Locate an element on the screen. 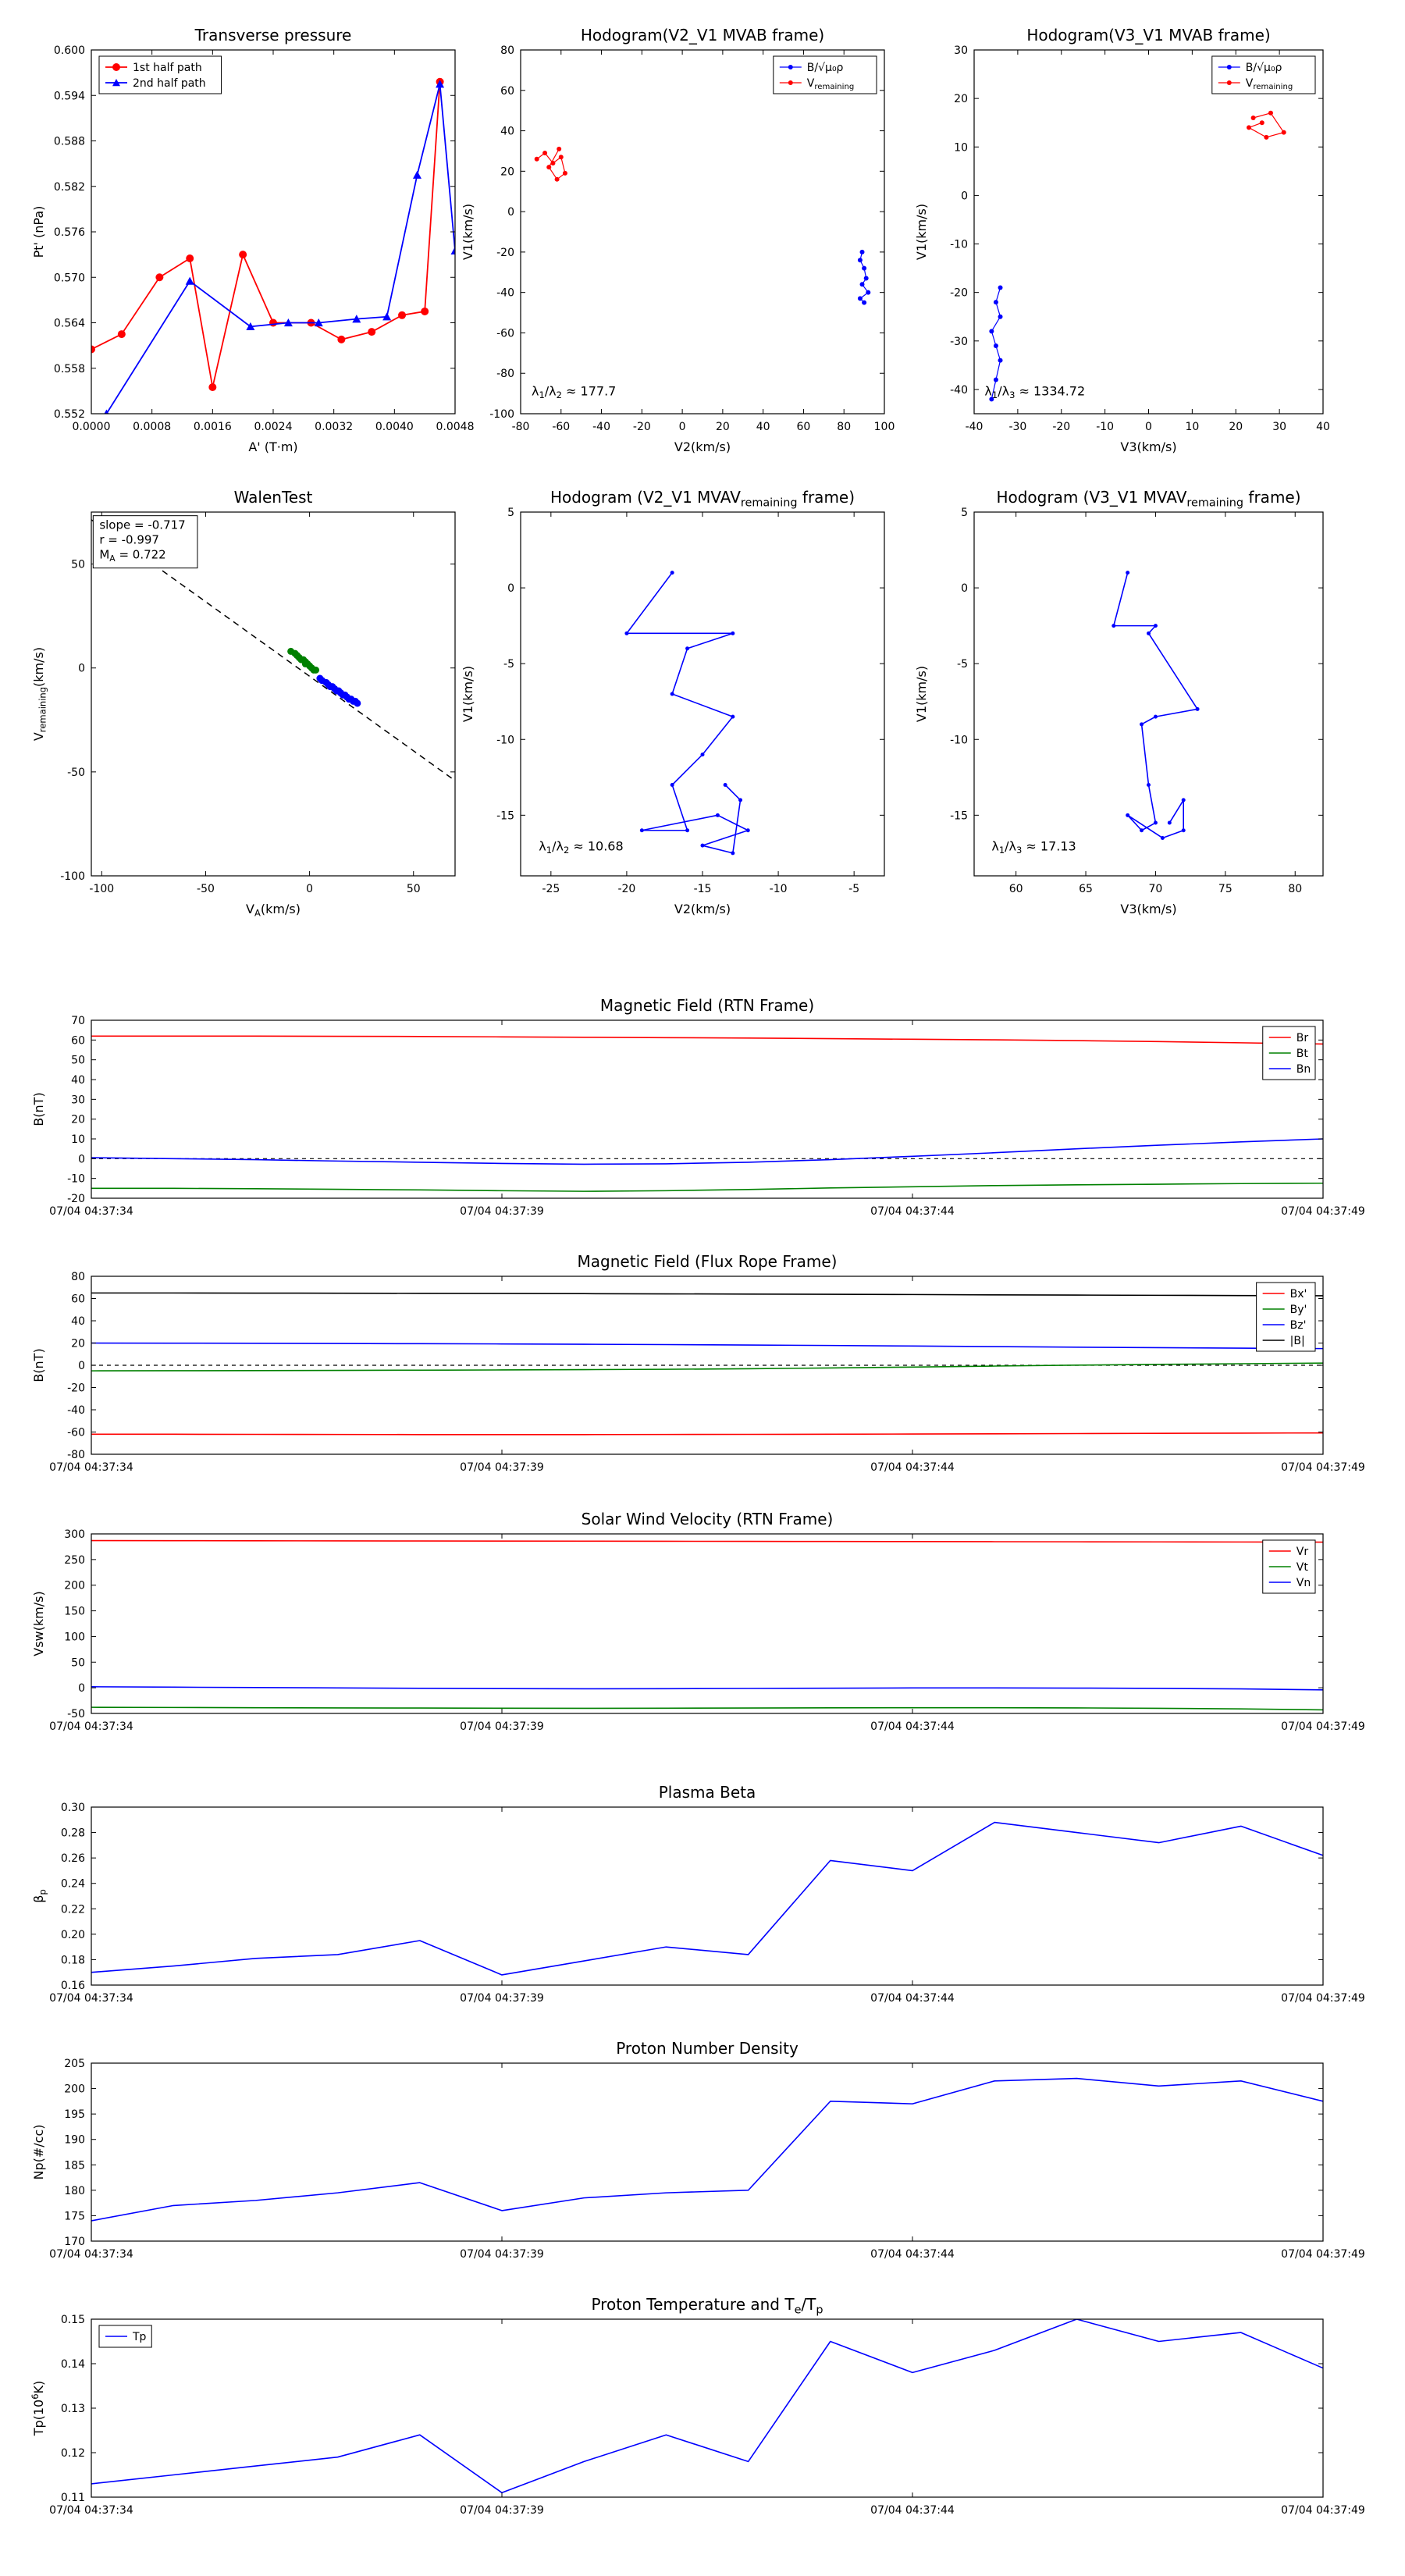 The width and height of the screenshot is (1405, 2576). svg-text: VA(km/s) is located at coordinates (273, 910).